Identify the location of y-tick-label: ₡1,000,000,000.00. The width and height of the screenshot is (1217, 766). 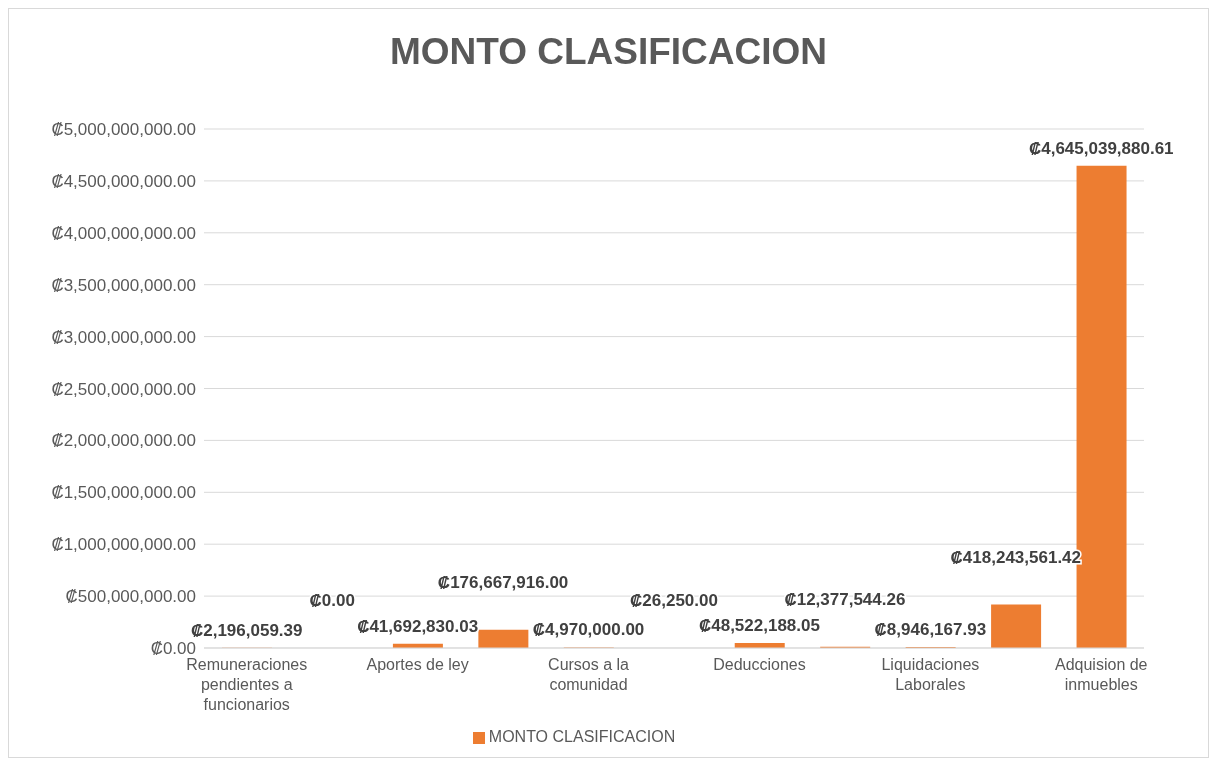
(123, 545).